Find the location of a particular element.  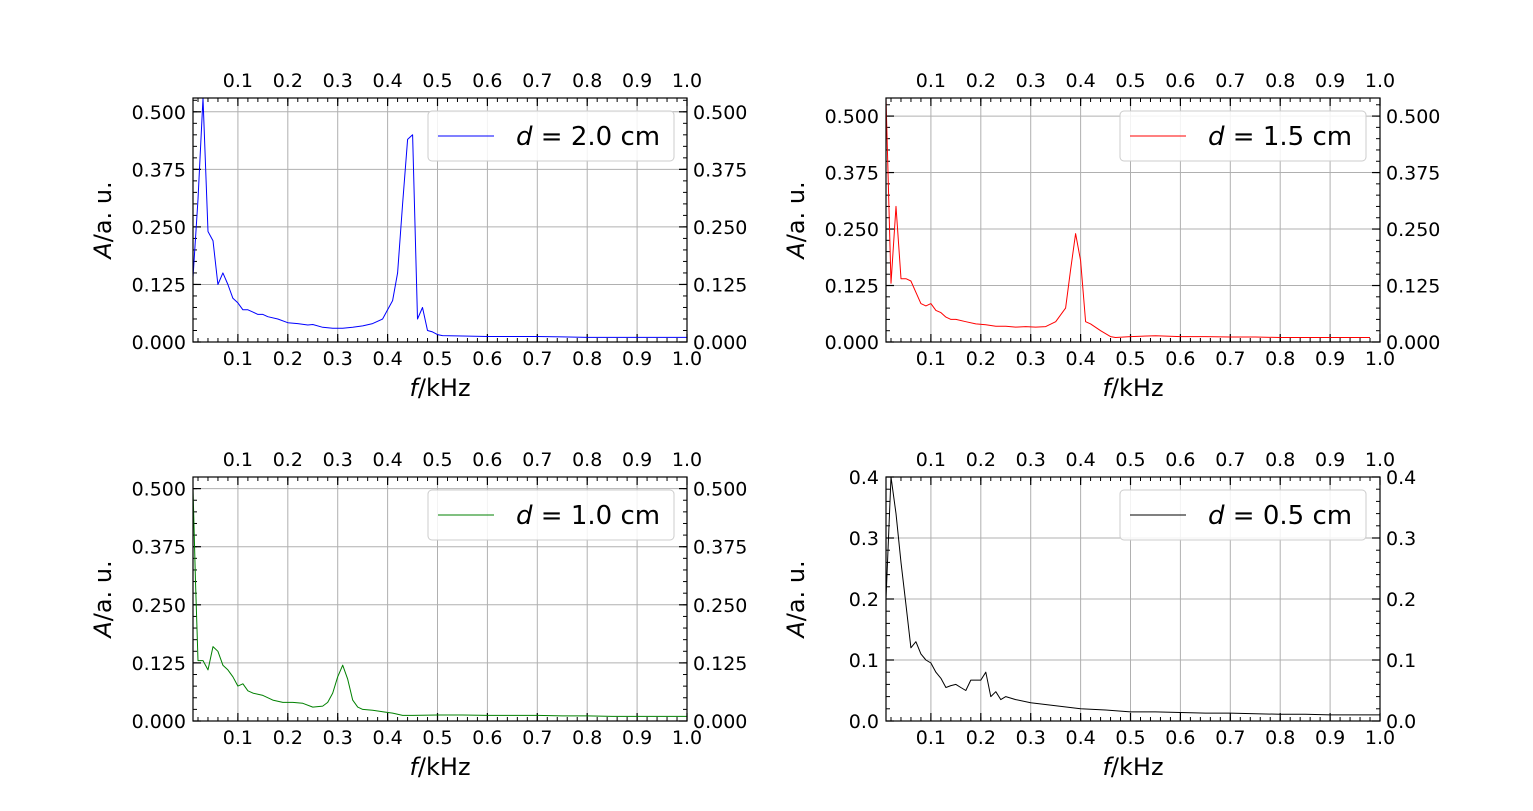

chart-4-x2-tick-label: 0.2 is located at coordinates (981, 460).